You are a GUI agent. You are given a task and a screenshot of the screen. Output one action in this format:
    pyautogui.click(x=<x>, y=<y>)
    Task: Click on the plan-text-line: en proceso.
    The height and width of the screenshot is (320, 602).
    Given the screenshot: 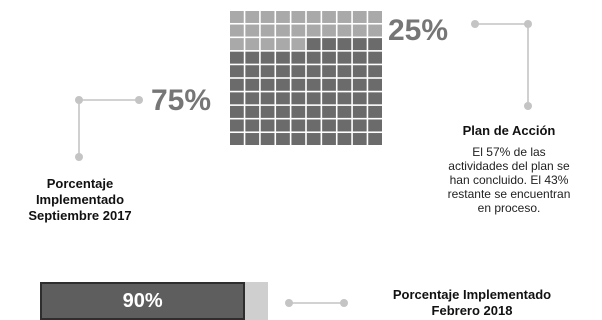 What is the action you would take?
    pyautogui.click(x=509, y=208)
    